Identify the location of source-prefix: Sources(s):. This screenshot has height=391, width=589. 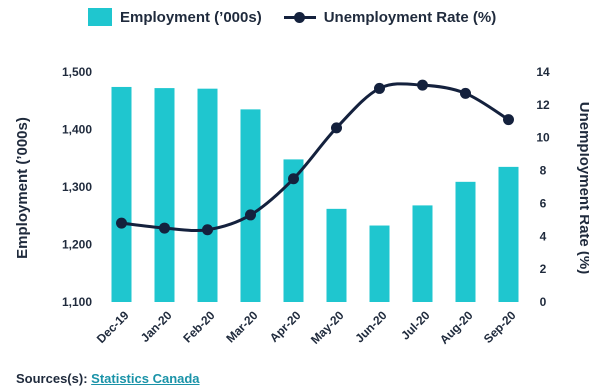
(52, 378).